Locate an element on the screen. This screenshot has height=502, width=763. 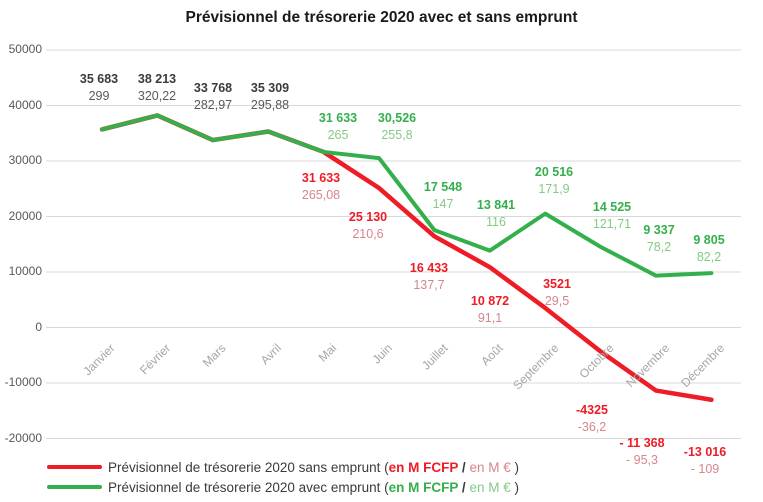
data-label-eur: - 109 is located at coordinates (705, 469).